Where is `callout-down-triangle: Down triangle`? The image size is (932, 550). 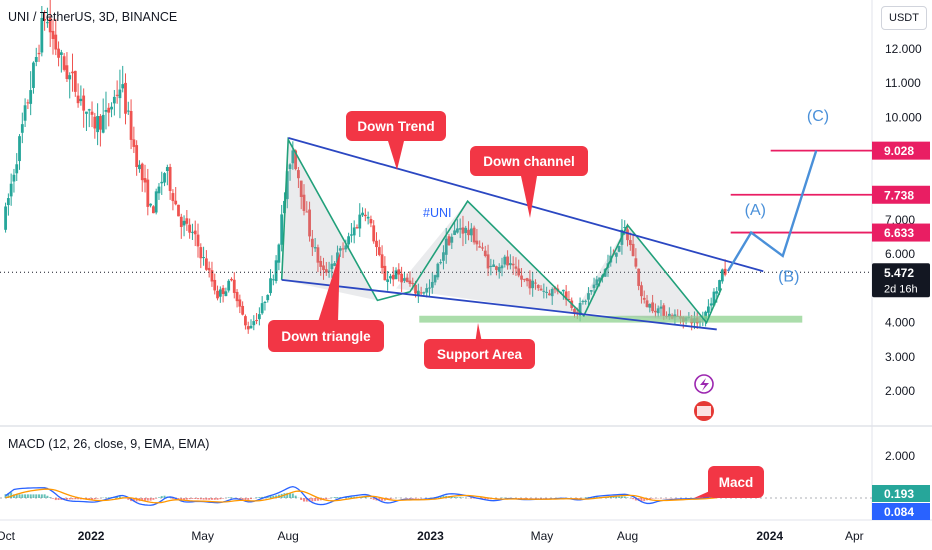
callout-down-triangle: Down triangle is located at coordinates (326, 302).